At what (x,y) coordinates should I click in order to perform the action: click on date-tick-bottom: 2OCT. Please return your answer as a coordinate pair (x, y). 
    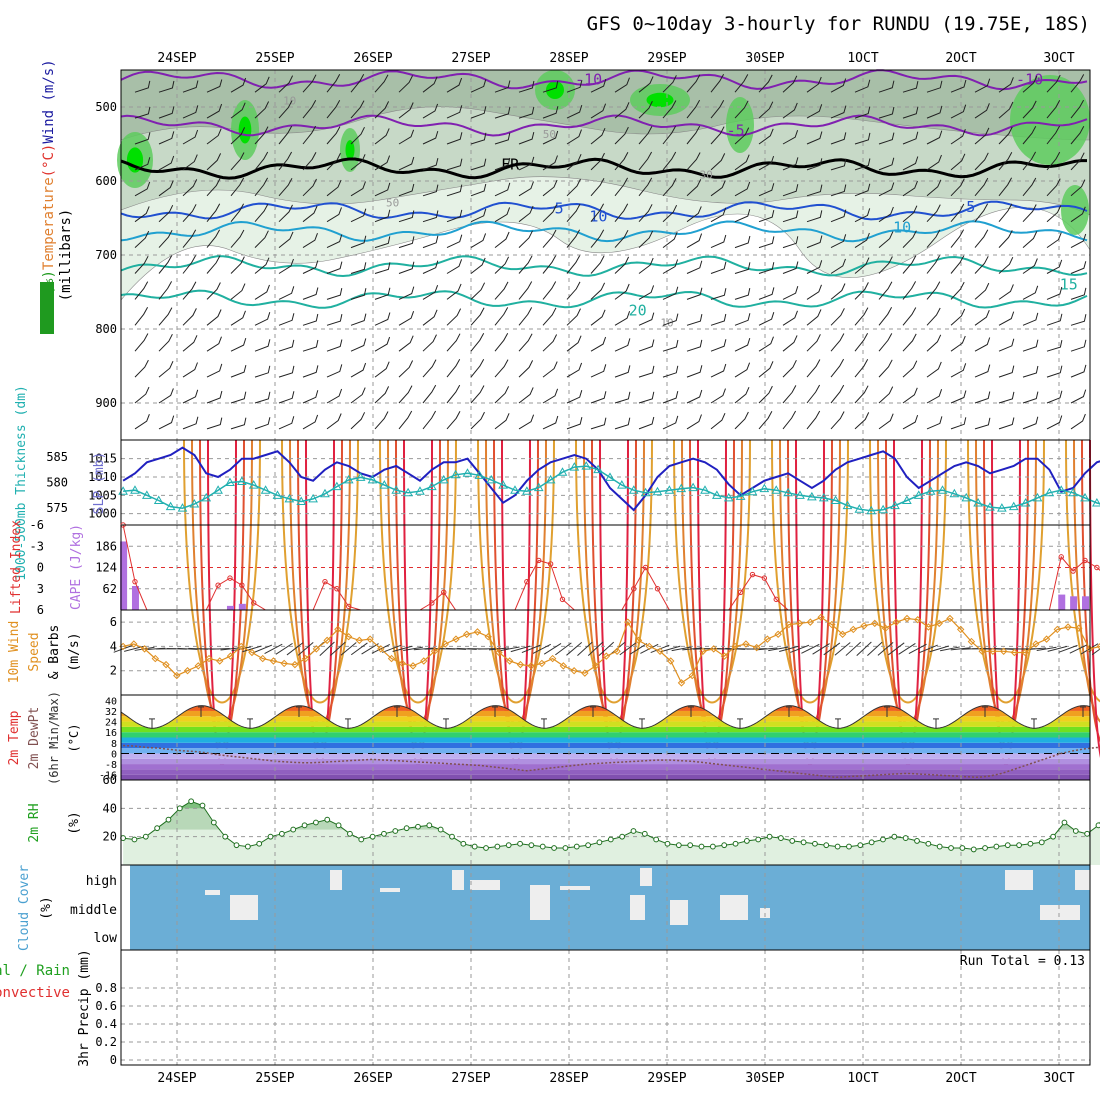
    Looking at the image, I should click on (960, 1078).